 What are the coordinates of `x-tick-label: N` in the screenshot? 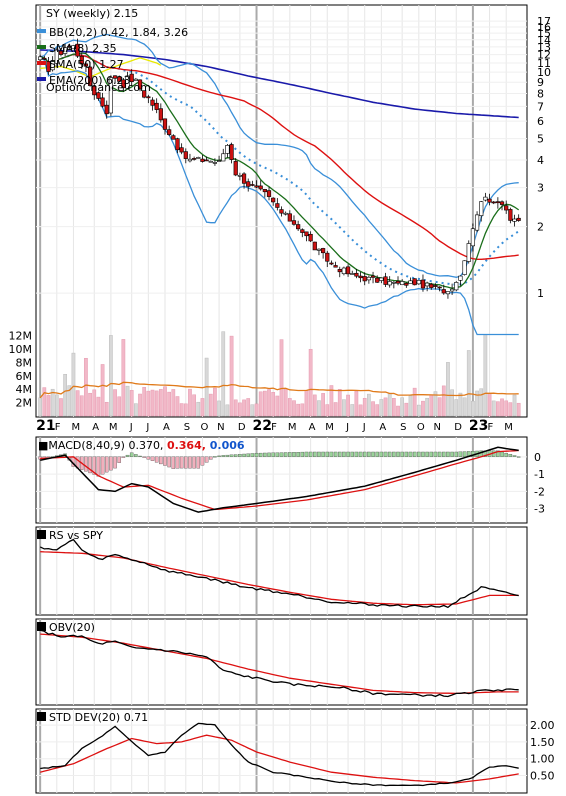 It's located at (436, 427).